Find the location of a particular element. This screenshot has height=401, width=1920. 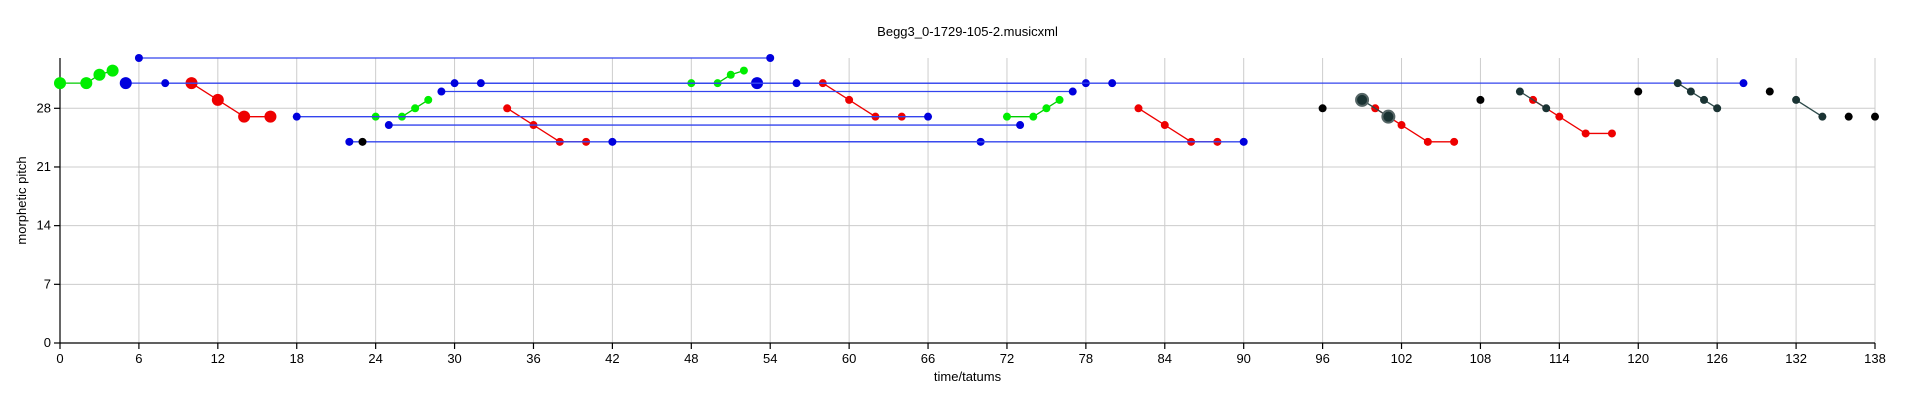

x-tick-label: 96 is located at coordinates (1322, 358).